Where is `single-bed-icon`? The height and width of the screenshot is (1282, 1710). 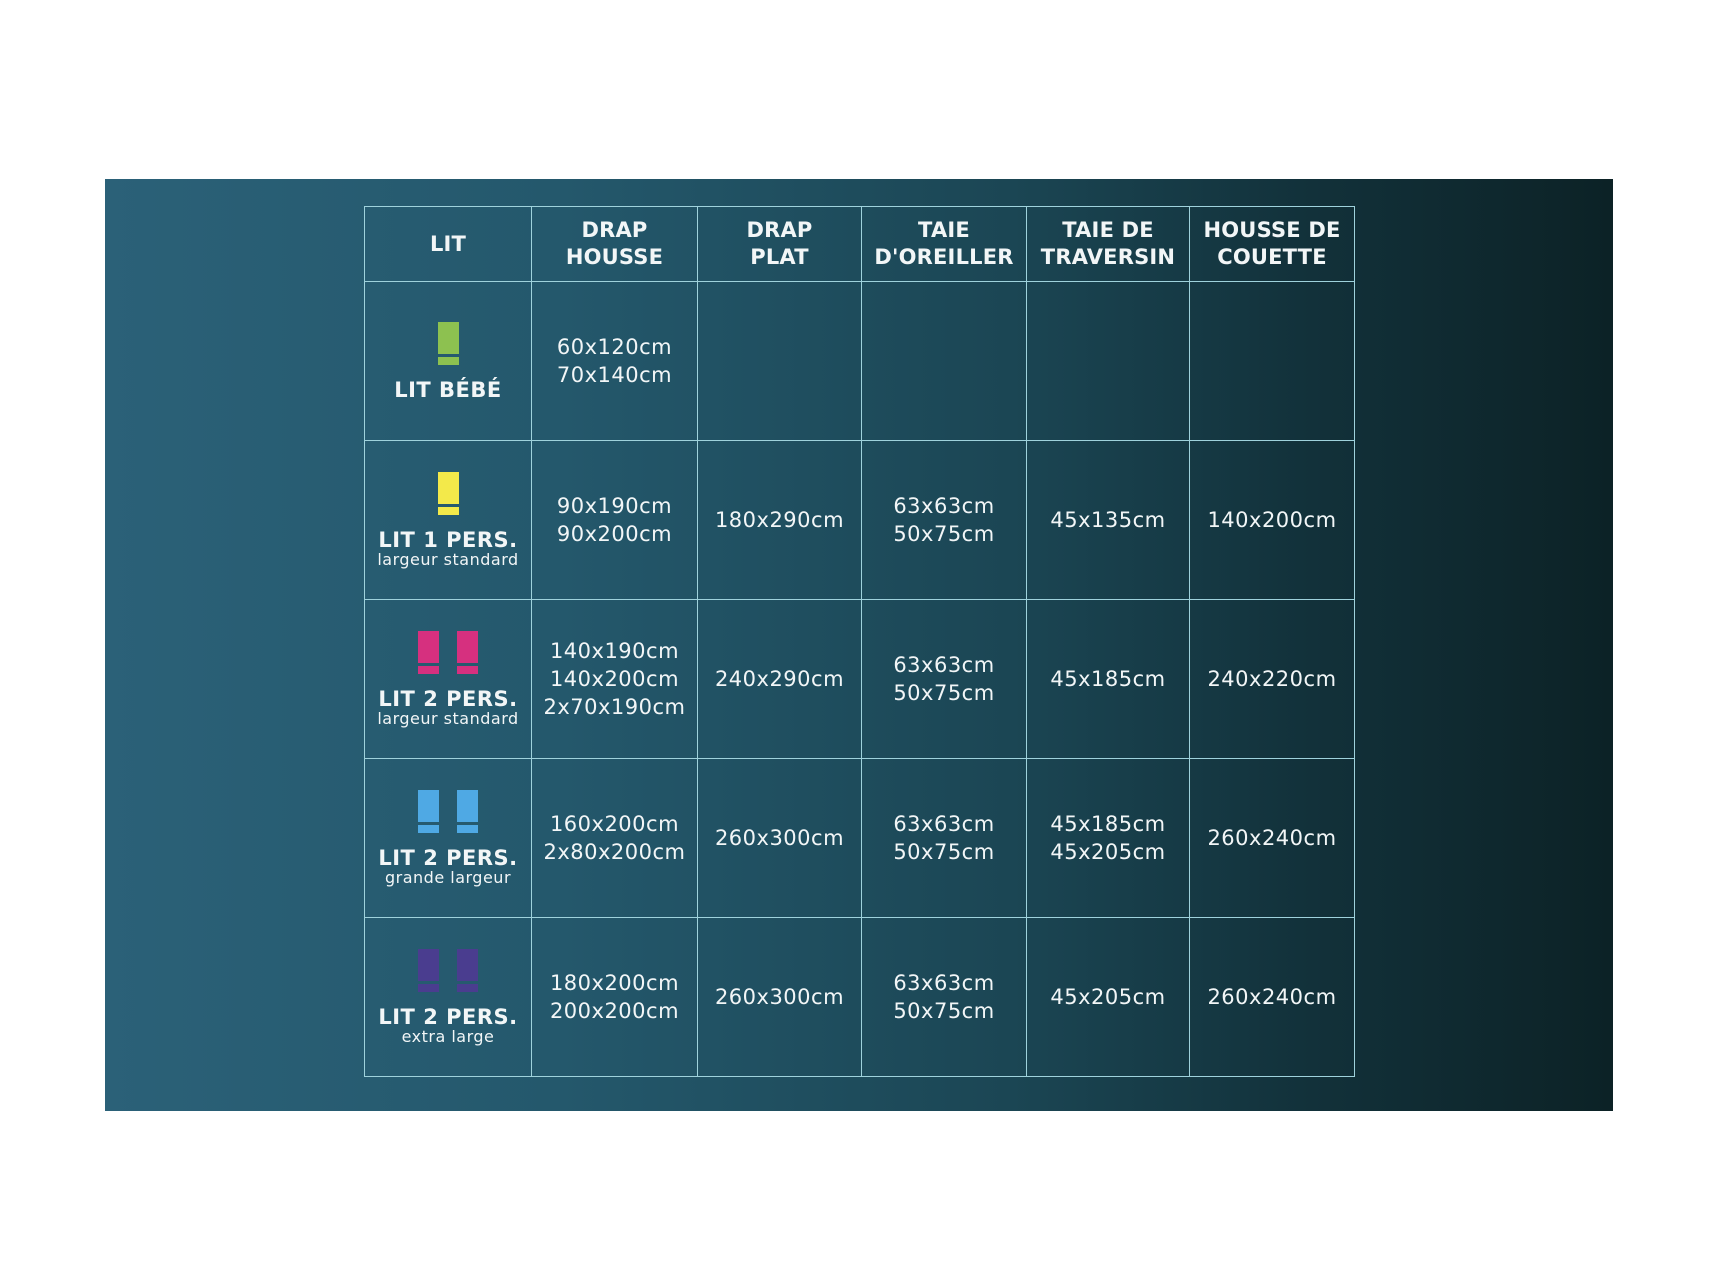
single-bed-icon is located at coordinates (448, 343).